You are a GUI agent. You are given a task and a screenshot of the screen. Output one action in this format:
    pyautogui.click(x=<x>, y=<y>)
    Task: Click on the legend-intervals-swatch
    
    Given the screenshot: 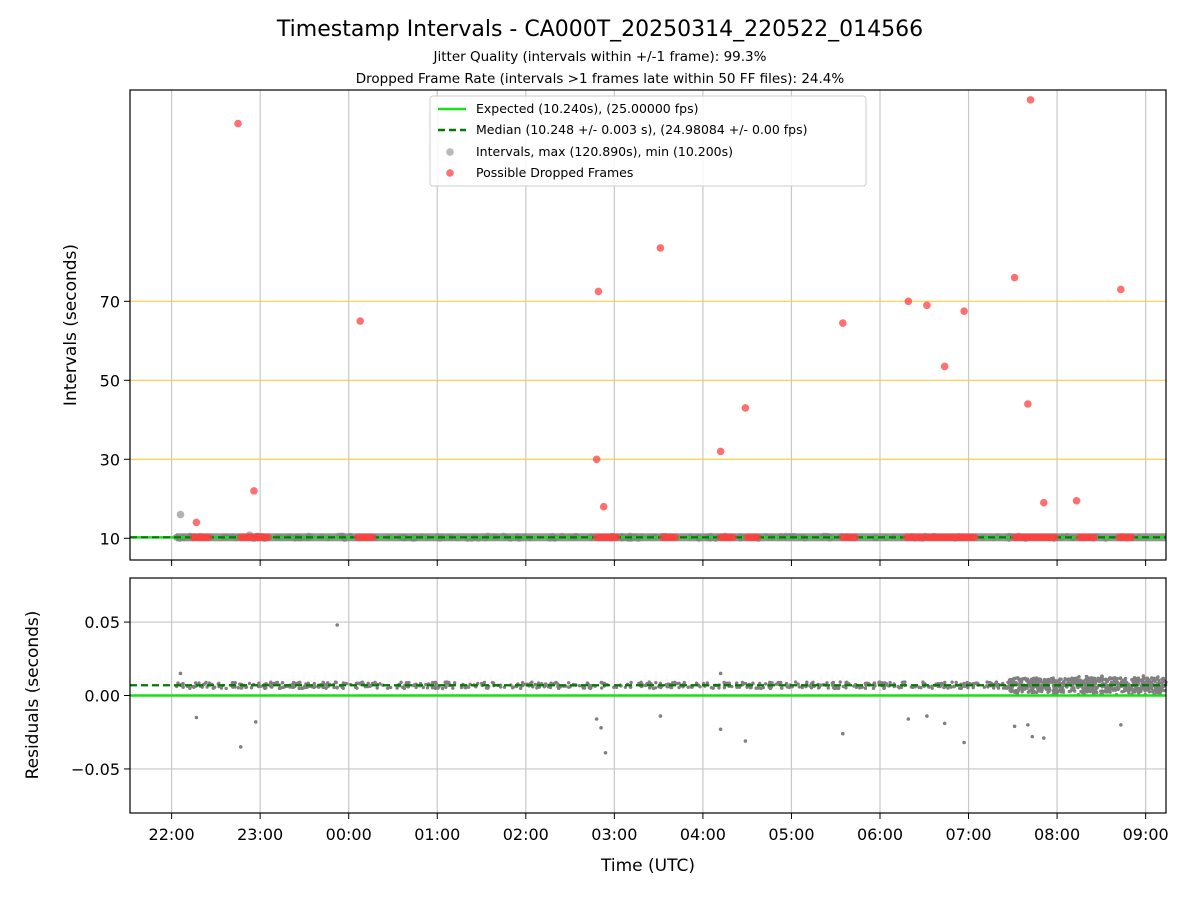 What is the action you would take?
    pyautogui.click(x=450, y=152)
    